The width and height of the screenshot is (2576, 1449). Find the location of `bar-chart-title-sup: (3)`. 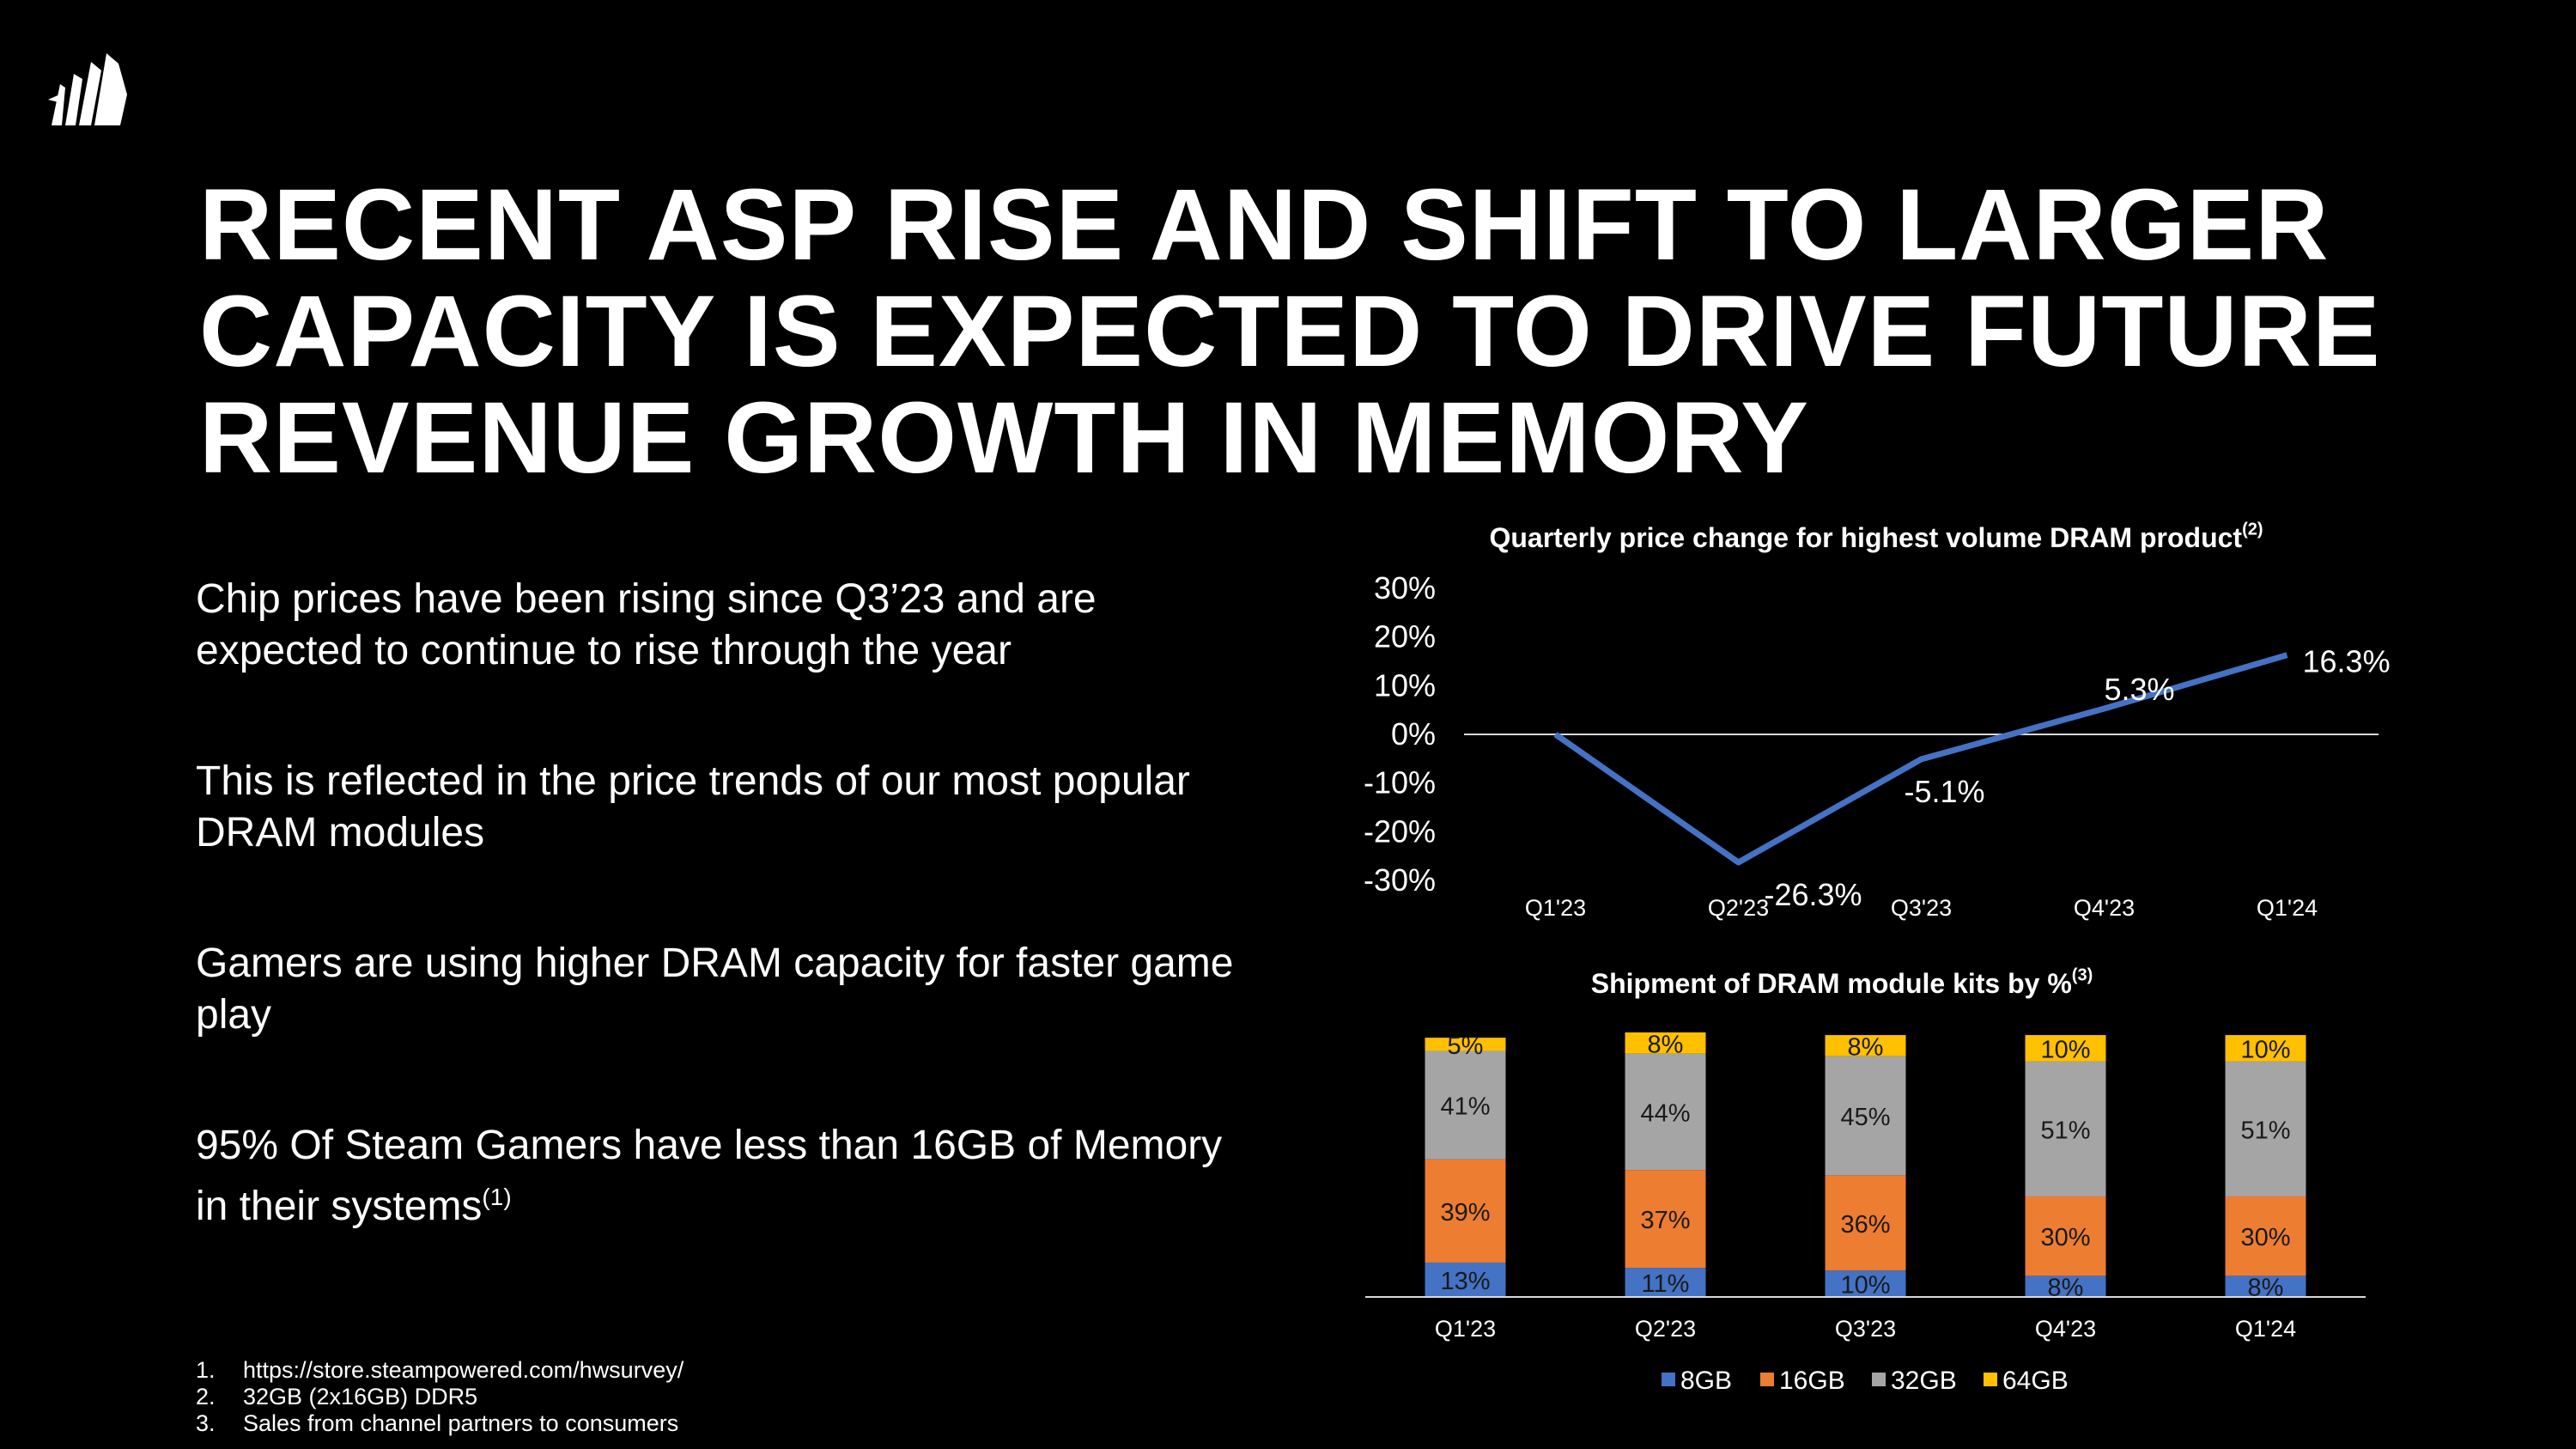

bar-chart-title-sup: (3) is located at coordinates (2082, 975).